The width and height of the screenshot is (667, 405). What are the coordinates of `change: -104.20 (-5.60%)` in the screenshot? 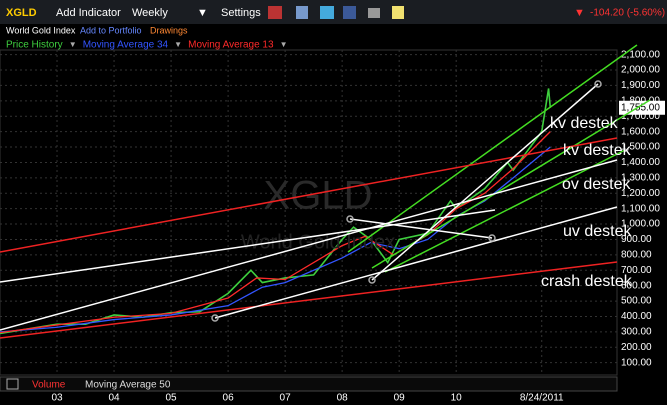 It's located at (627, 13).